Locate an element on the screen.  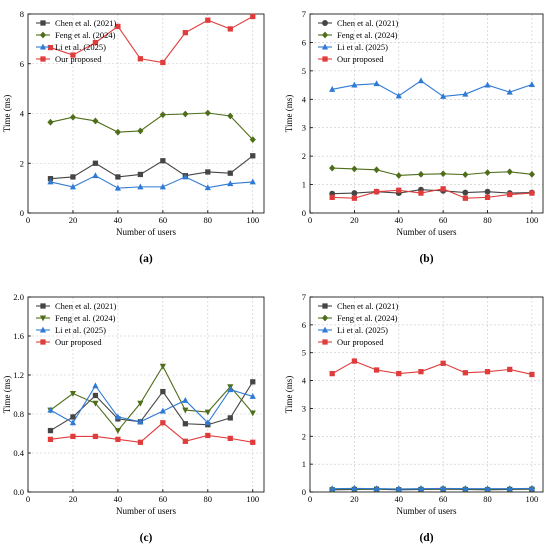
y-tick-label: 0.4 is located at coordinates (18, 453).